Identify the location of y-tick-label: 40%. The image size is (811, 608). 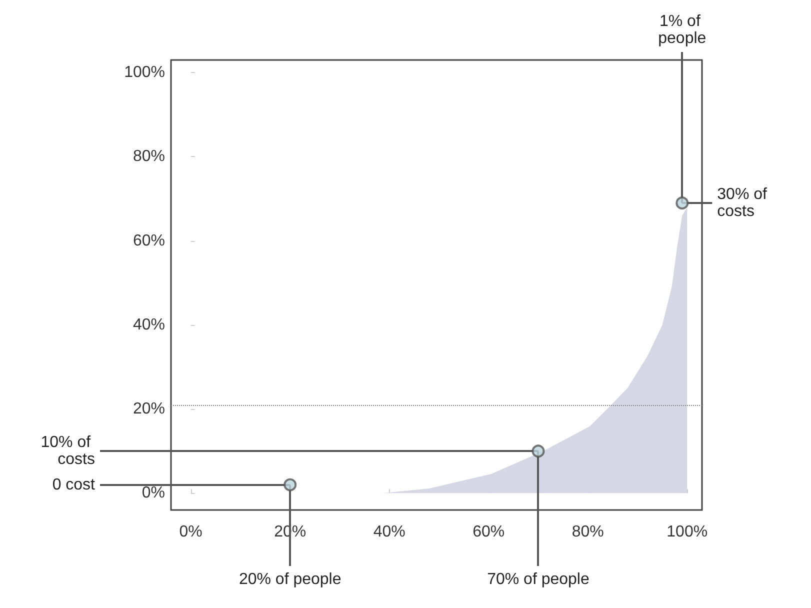
(148, 325).